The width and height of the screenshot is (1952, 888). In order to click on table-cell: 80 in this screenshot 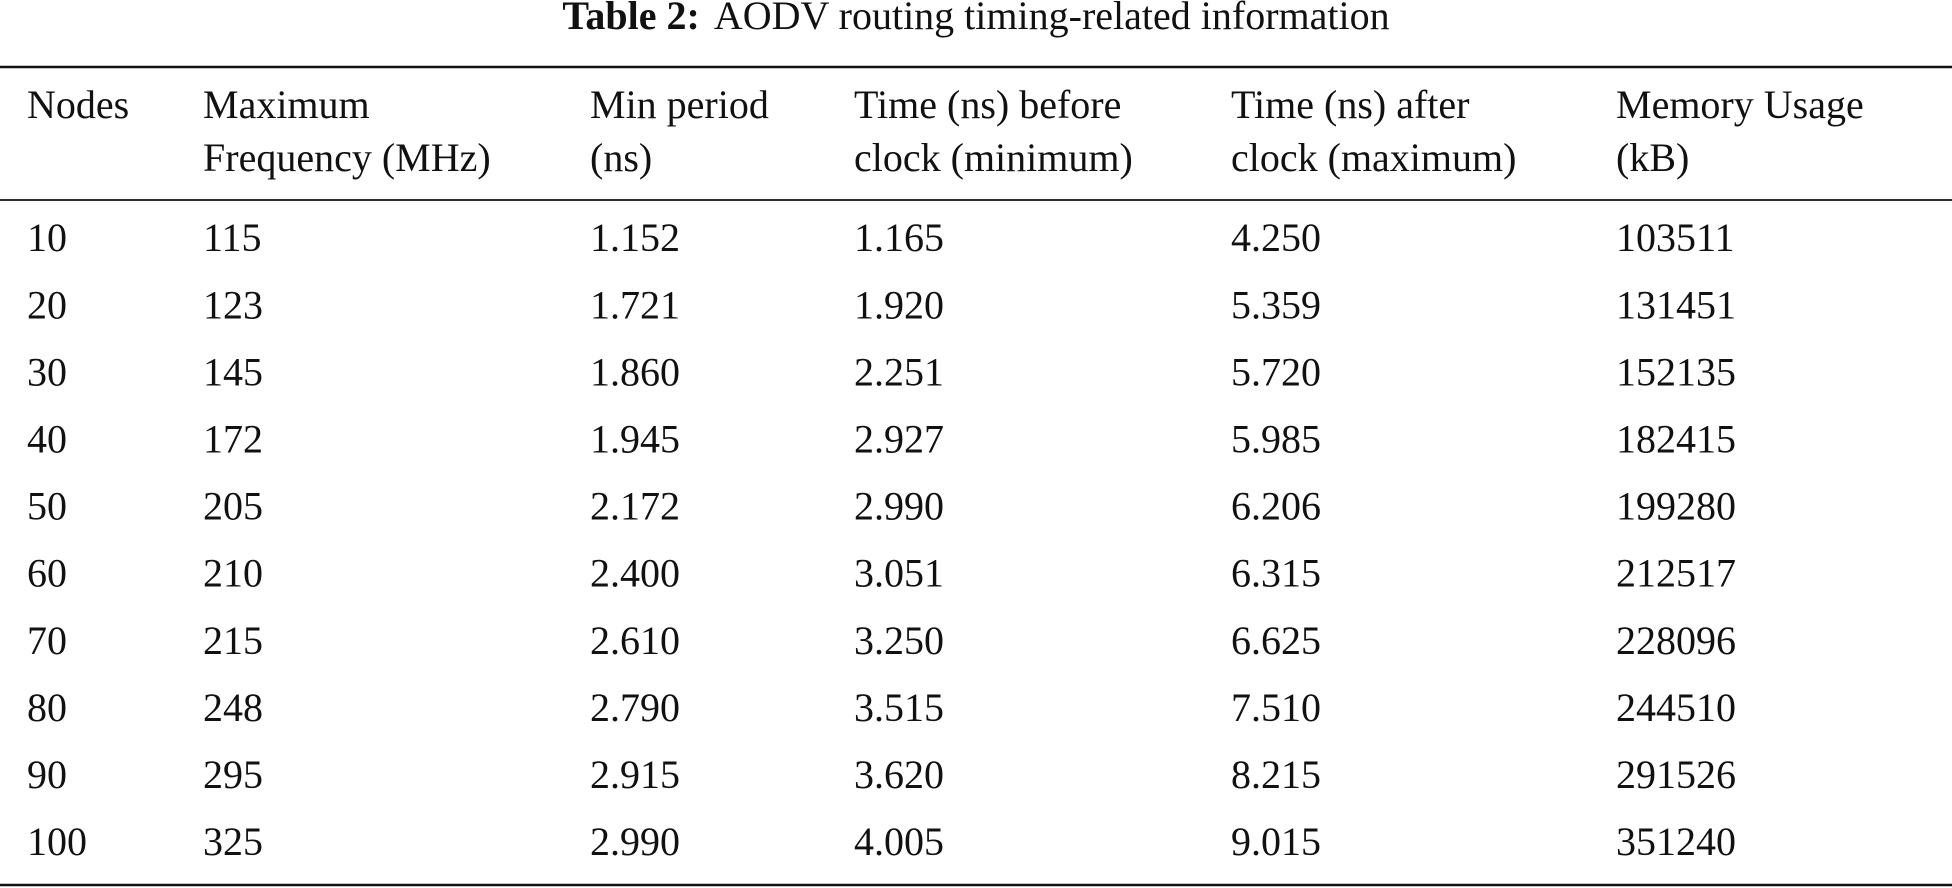, I will do `click(47, 707)`.